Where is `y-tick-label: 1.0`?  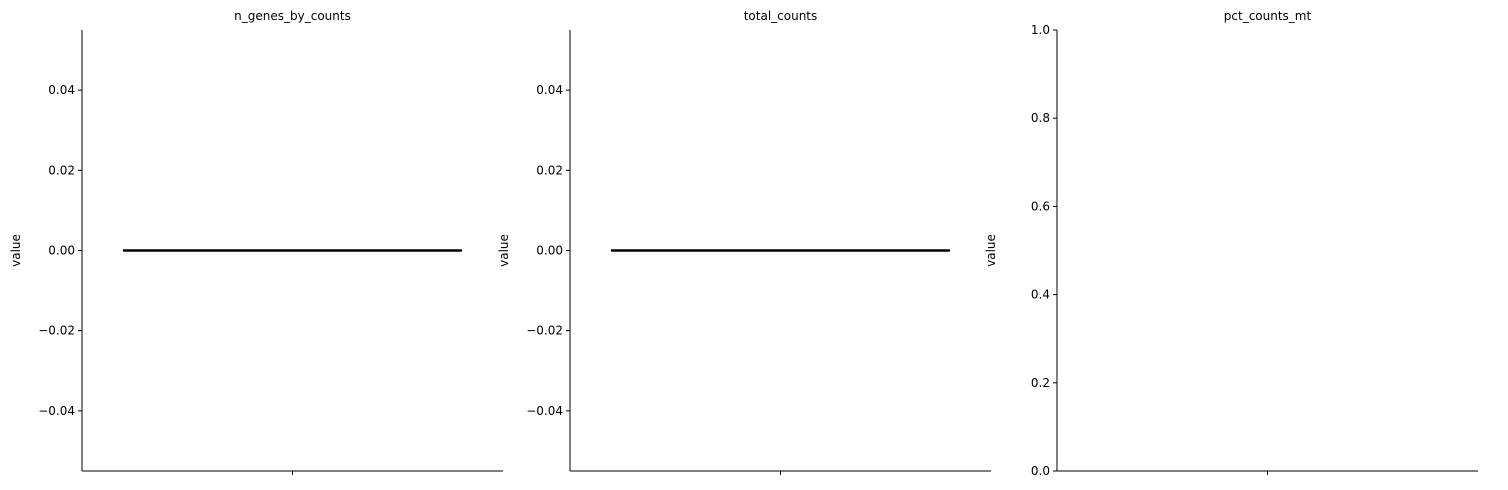
y-tick-label: 1.0 is located at coordinates (1040, 30).